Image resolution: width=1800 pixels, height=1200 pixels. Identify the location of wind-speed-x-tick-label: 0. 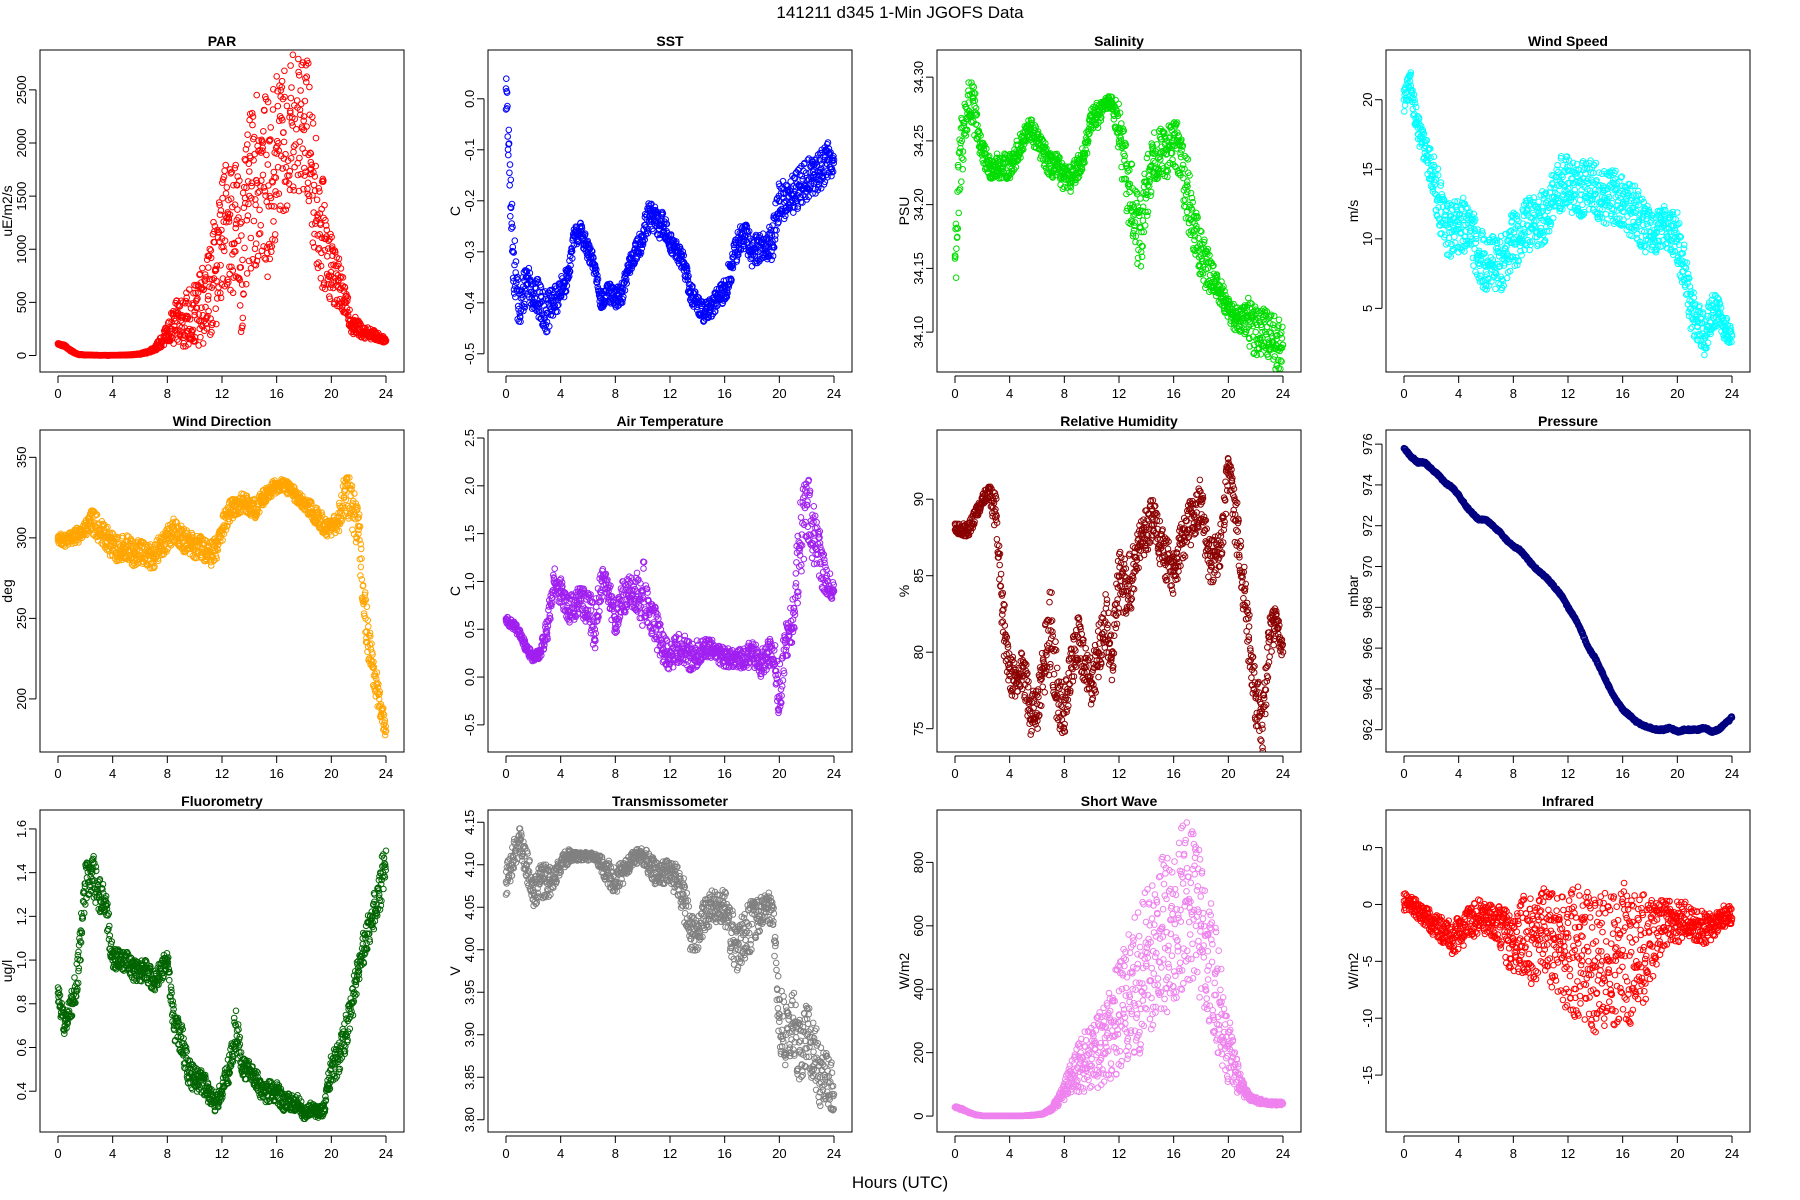
(1403, 393).